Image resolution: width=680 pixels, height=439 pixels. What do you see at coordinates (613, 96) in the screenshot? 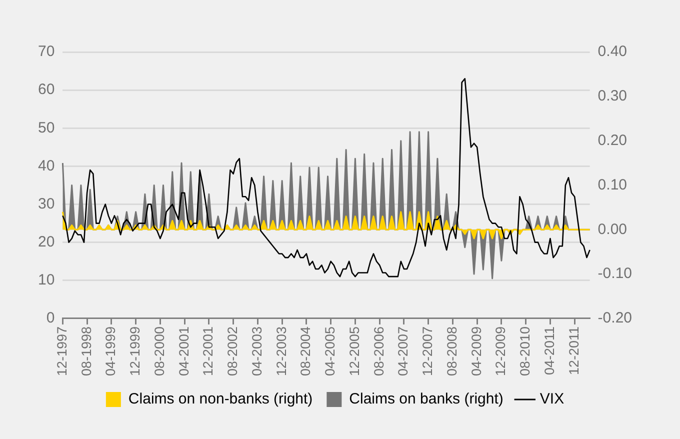
I see `y2-tick-label: 0.30` at bounding box center [613, 96].